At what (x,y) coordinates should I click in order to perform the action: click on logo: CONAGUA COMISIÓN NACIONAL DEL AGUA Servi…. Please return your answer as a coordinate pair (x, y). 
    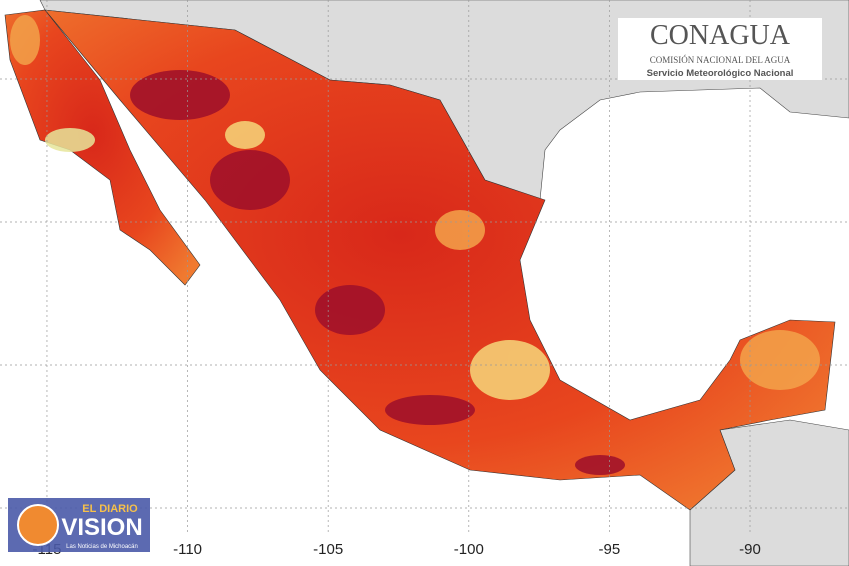
    Looking at the image, I should click on (720, 49).